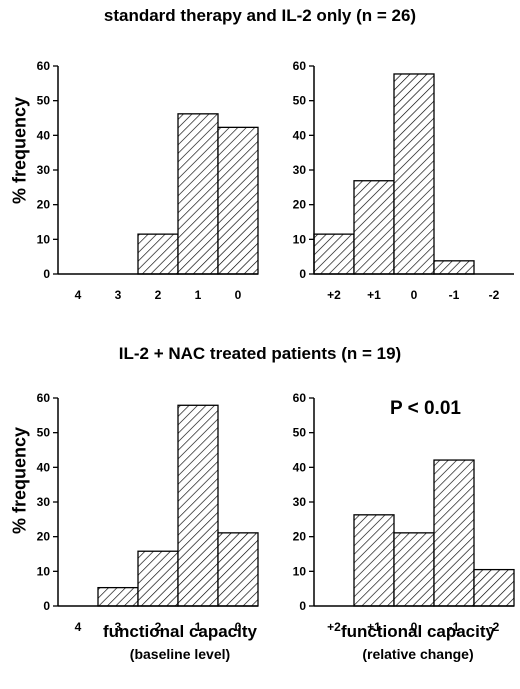 The height and width of the screenshot is (689, 520). Describe the element at coordinates (260, 353) in the screenshot. I see `bottom-section-title: IL-2 + NAC treated patients (n = 19)` at that location.